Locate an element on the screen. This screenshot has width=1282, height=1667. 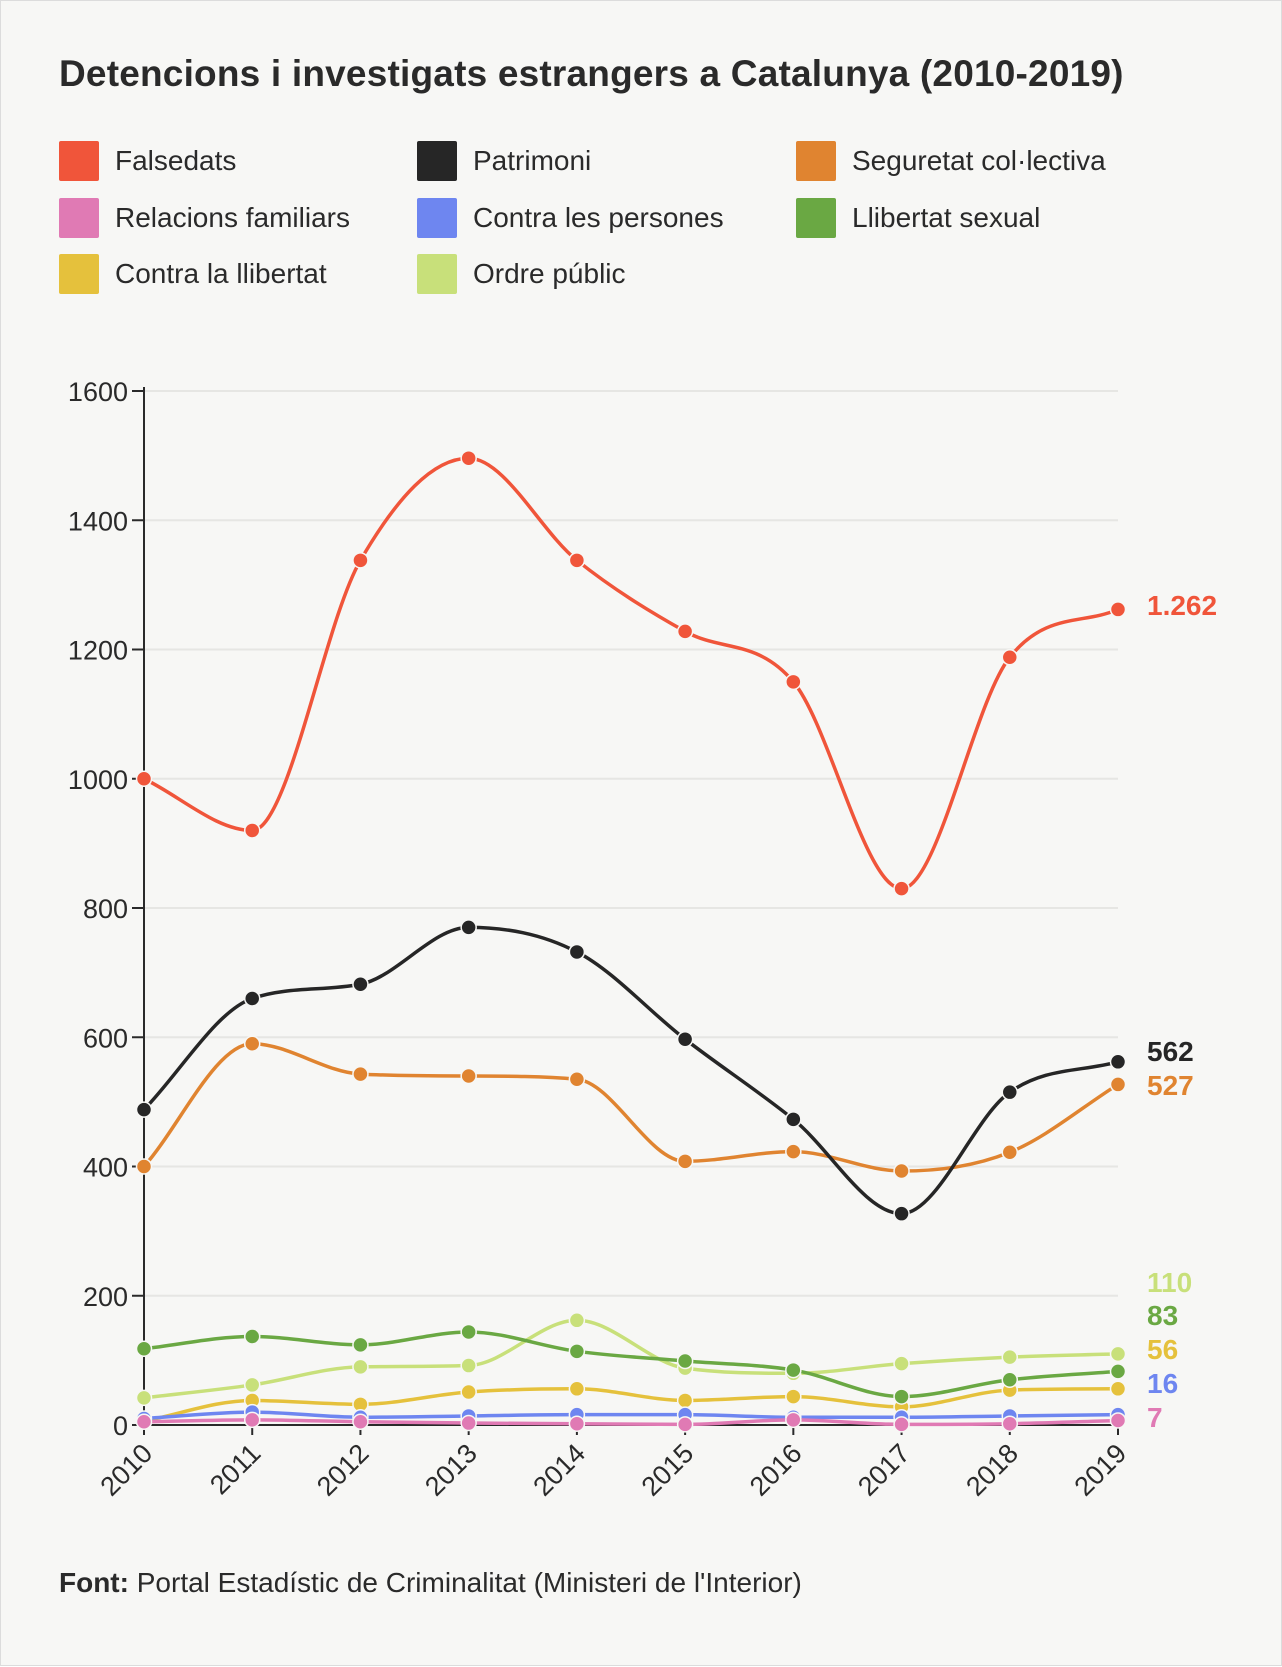
source-label: Font: is located at coordinates (94, 1582).